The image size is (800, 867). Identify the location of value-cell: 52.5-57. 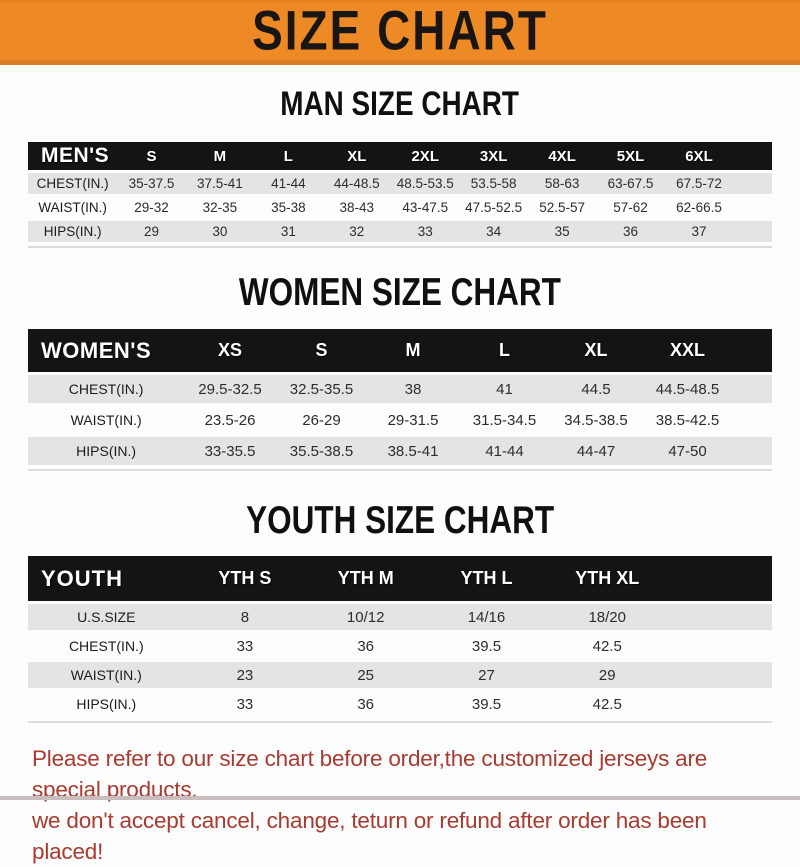
(562, 207).